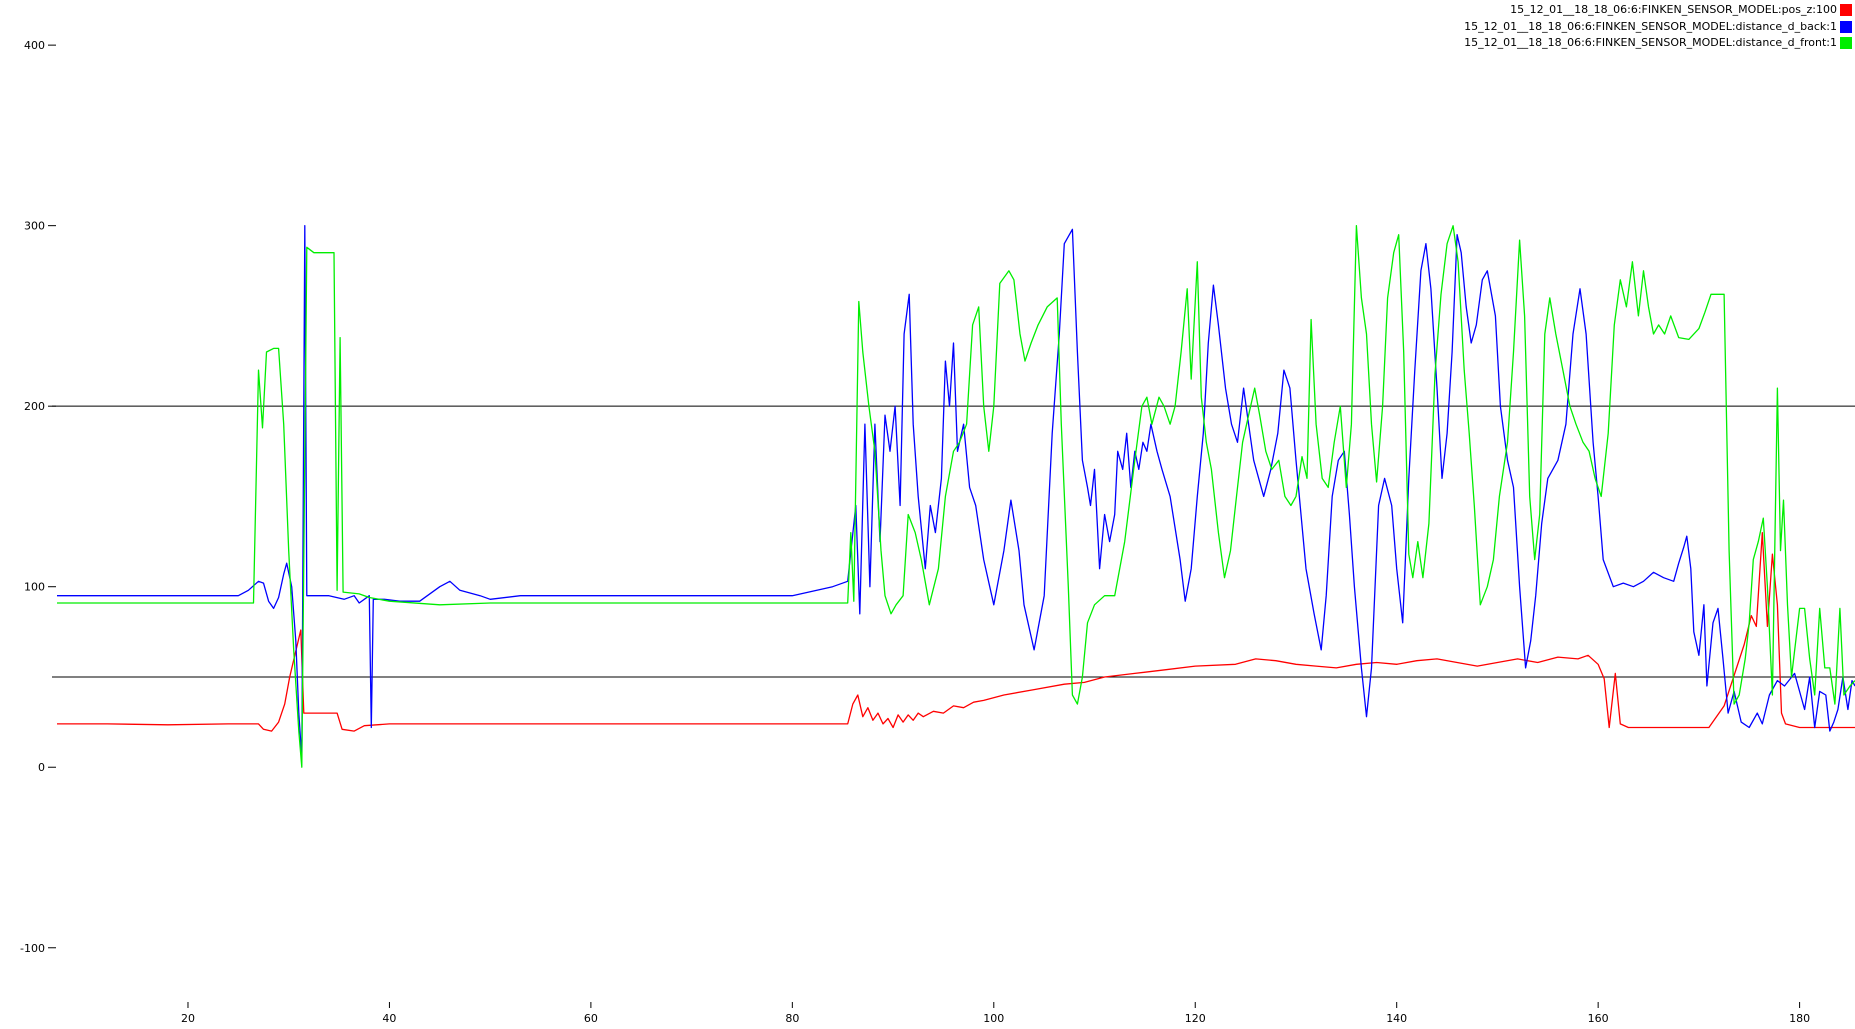 The width and height of the screenshot is (1855, 1029). I want to click on x-tick-label: 140, so click(1396, 1018).